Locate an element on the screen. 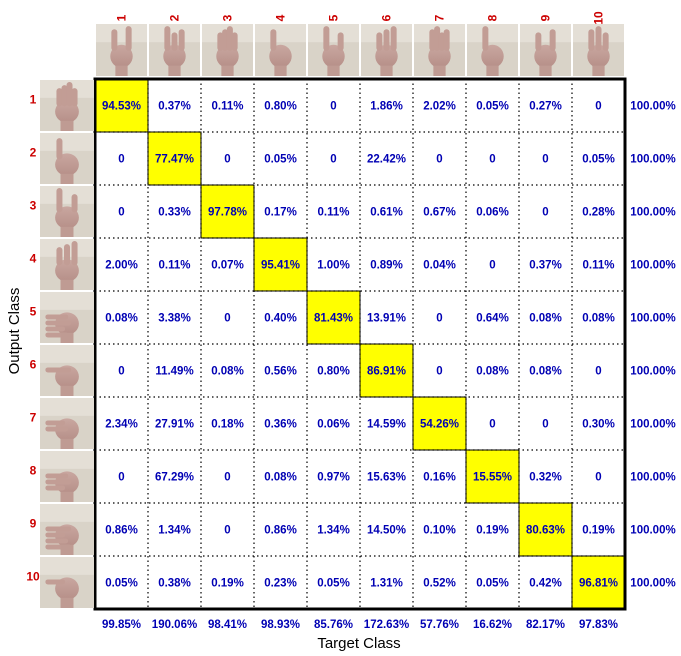 This screenshot has width=681, height=656. target-class-label-1: 1 is located at coordinates (122, 17).